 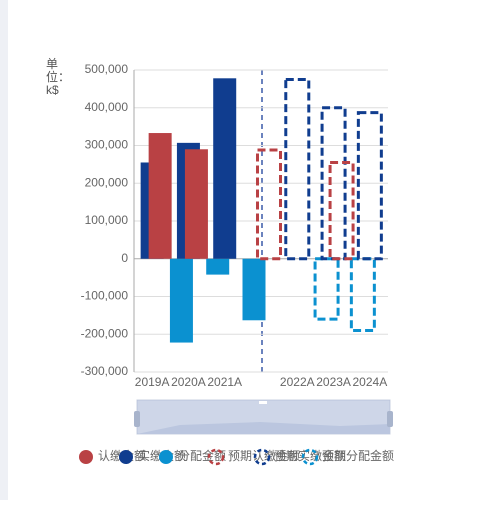 I want to click on data-zoom, so click(x=263, y=417).